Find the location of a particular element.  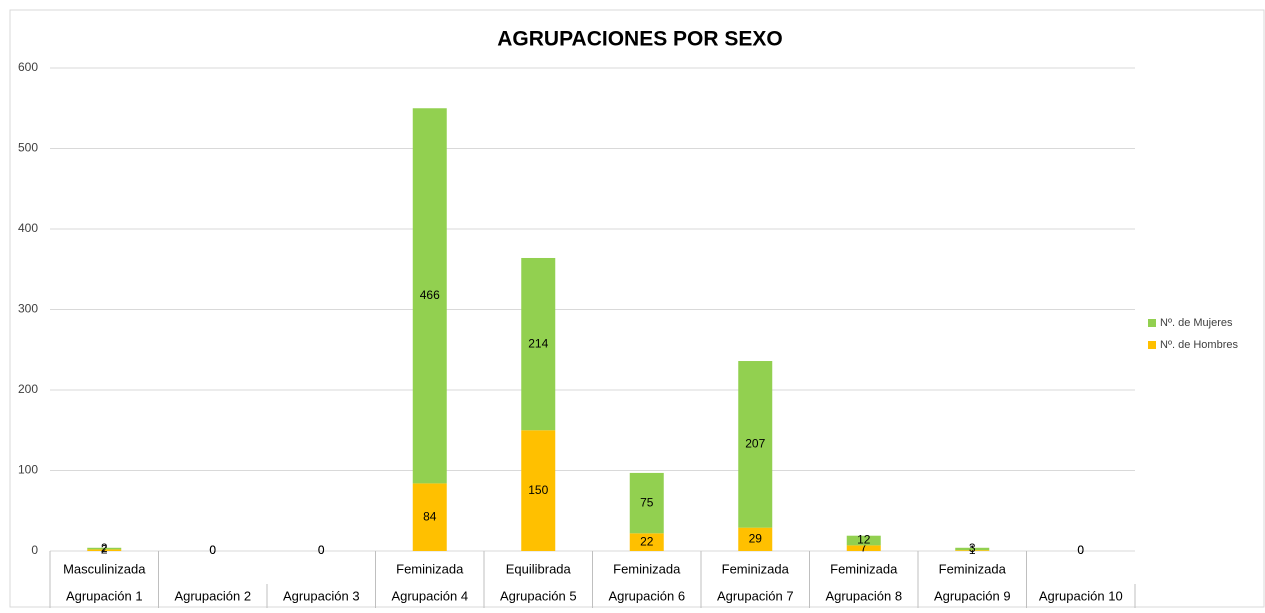

data-label: 84 is located at coordinates (430, 516).